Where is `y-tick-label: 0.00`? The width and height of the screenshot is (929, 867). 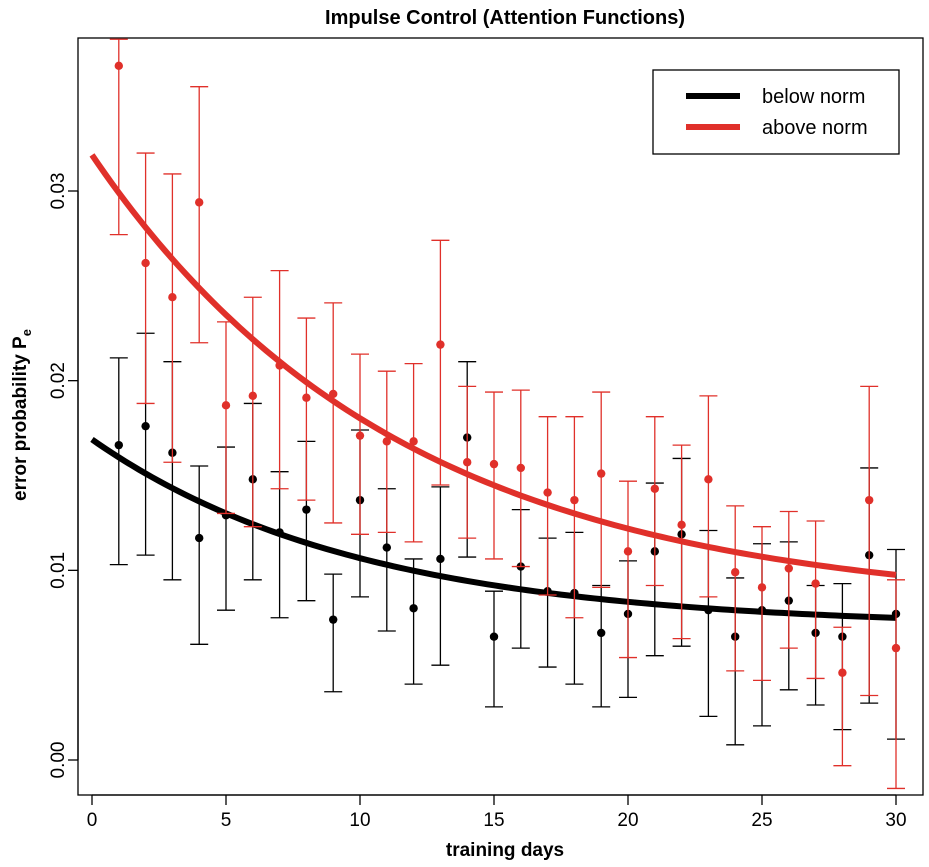 y-tick-label: 0.00 is located at coordinates (58, 760).